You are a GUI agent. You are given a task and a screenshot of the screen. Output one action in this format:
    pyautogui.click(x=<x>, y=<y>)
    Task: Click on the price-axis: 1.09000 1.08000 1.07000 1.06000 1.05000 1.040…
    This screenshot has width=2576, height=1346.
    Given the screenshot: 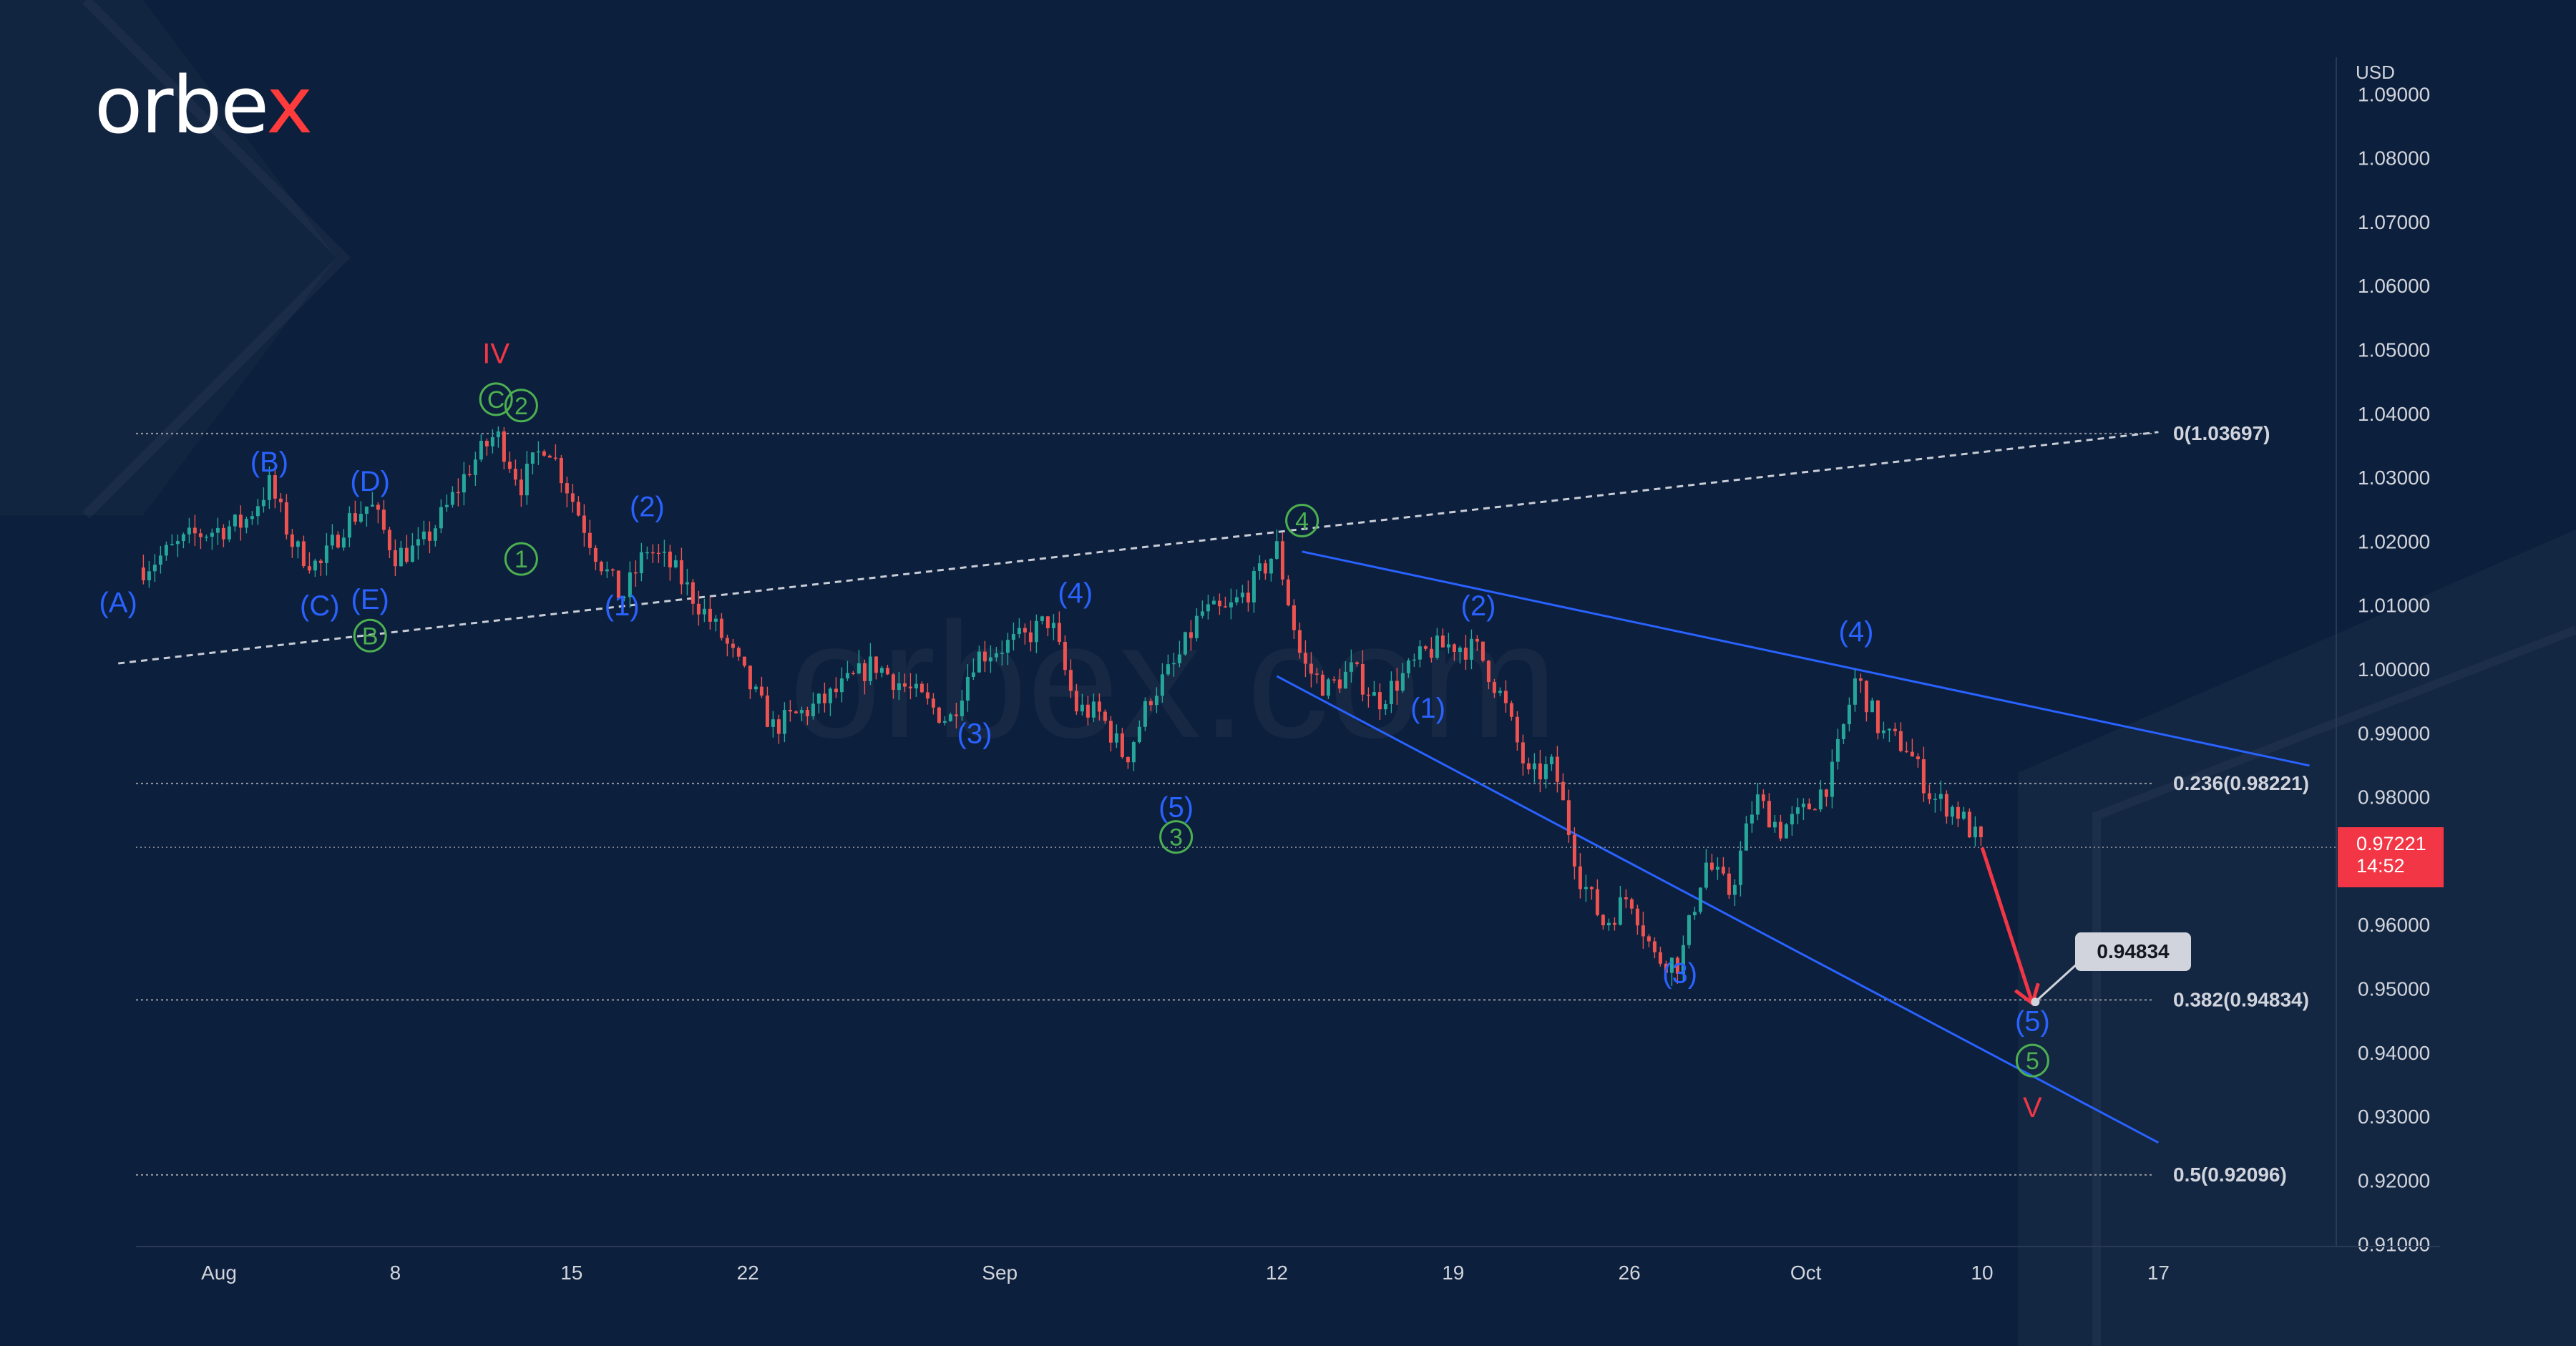 What is the action you would take?
    pyautogui.click(x=2383, y=656)
    